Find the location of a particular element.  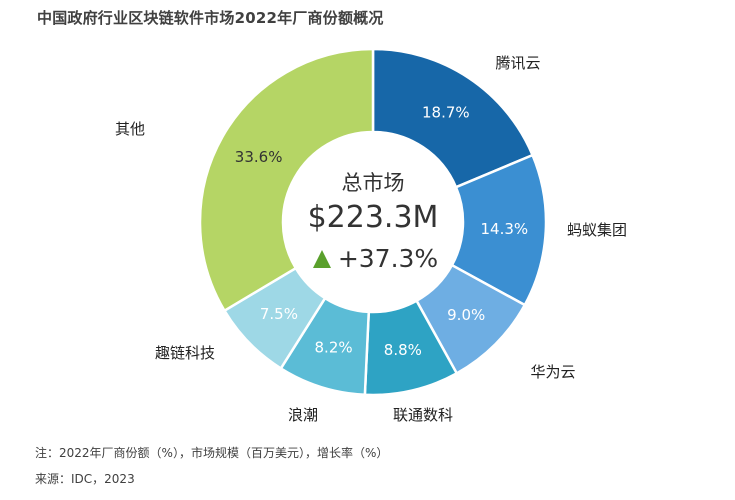

slice-value-label-2: 14.3% is located at coordinates (504, 229).